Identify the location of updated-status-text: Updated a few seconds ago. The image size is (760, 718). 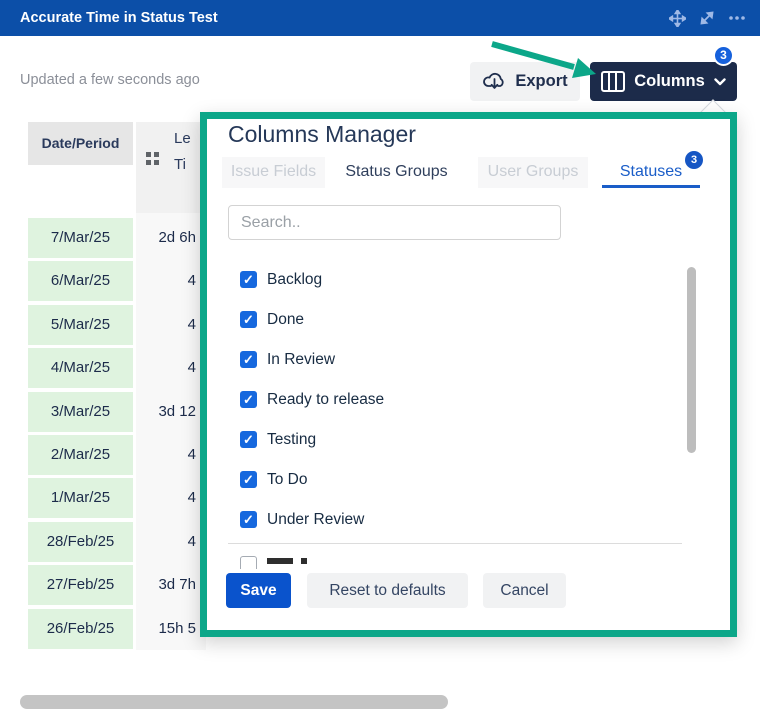
(110, 80).